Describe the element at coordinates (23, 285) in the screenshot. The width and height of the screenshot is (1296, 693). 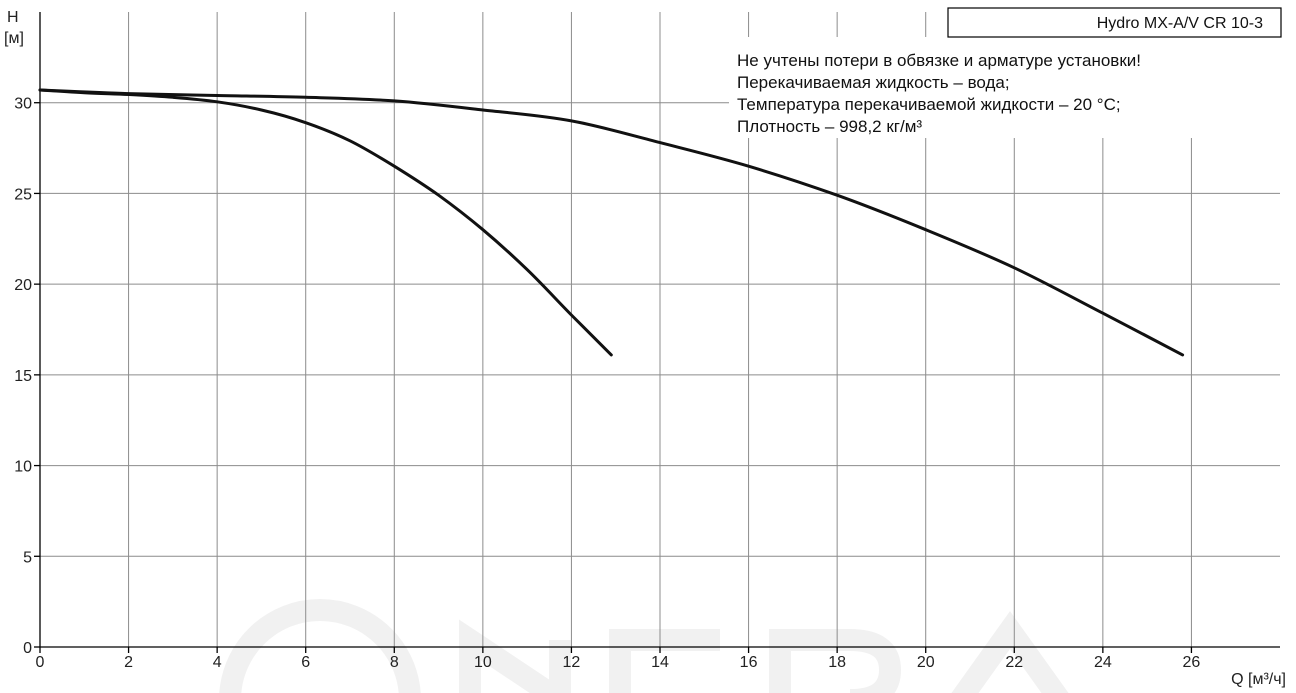
I see `y-tick-label-20: 20` at that location.